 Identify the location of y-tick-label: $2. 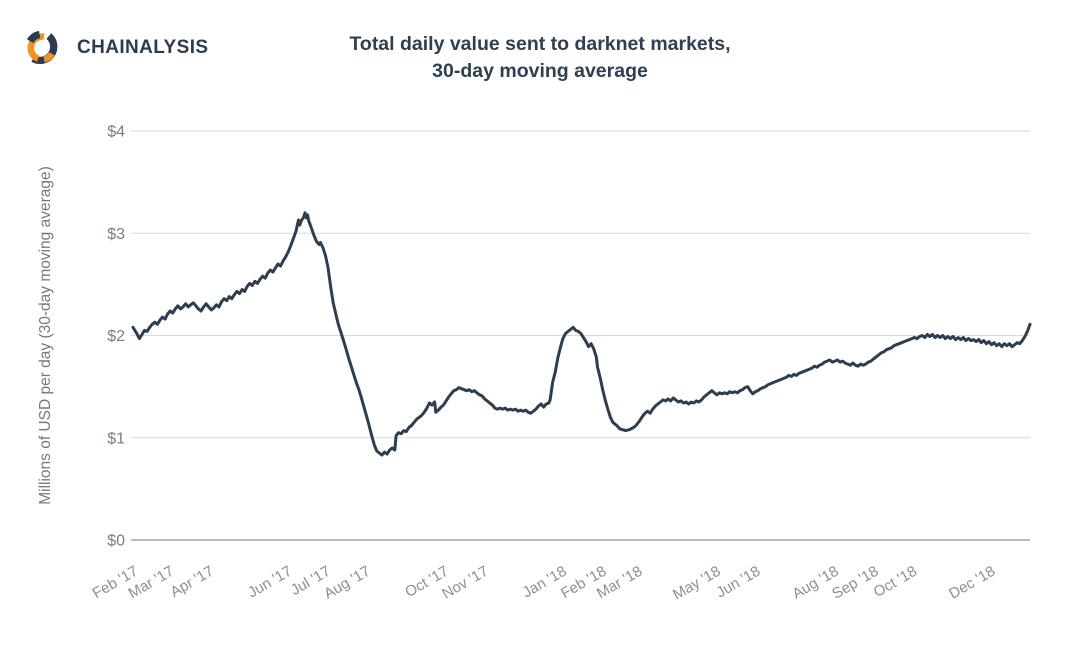
(116, 336).